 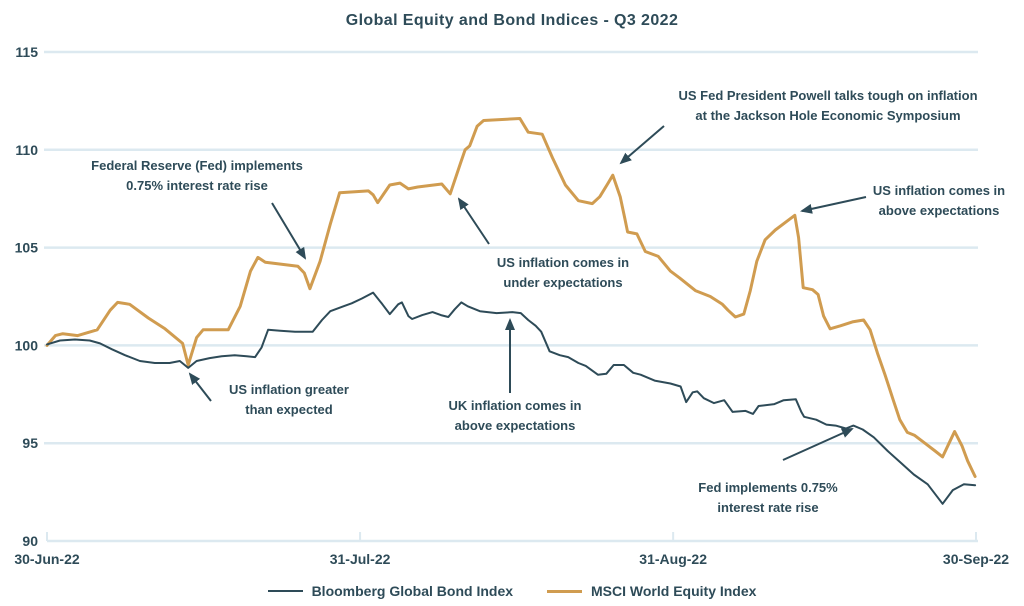 What do you see at coordinates (47, 559) in the screenshot?
I see `x-axis-label-0: 30-Jun-22` at bounding box center [47, 559].